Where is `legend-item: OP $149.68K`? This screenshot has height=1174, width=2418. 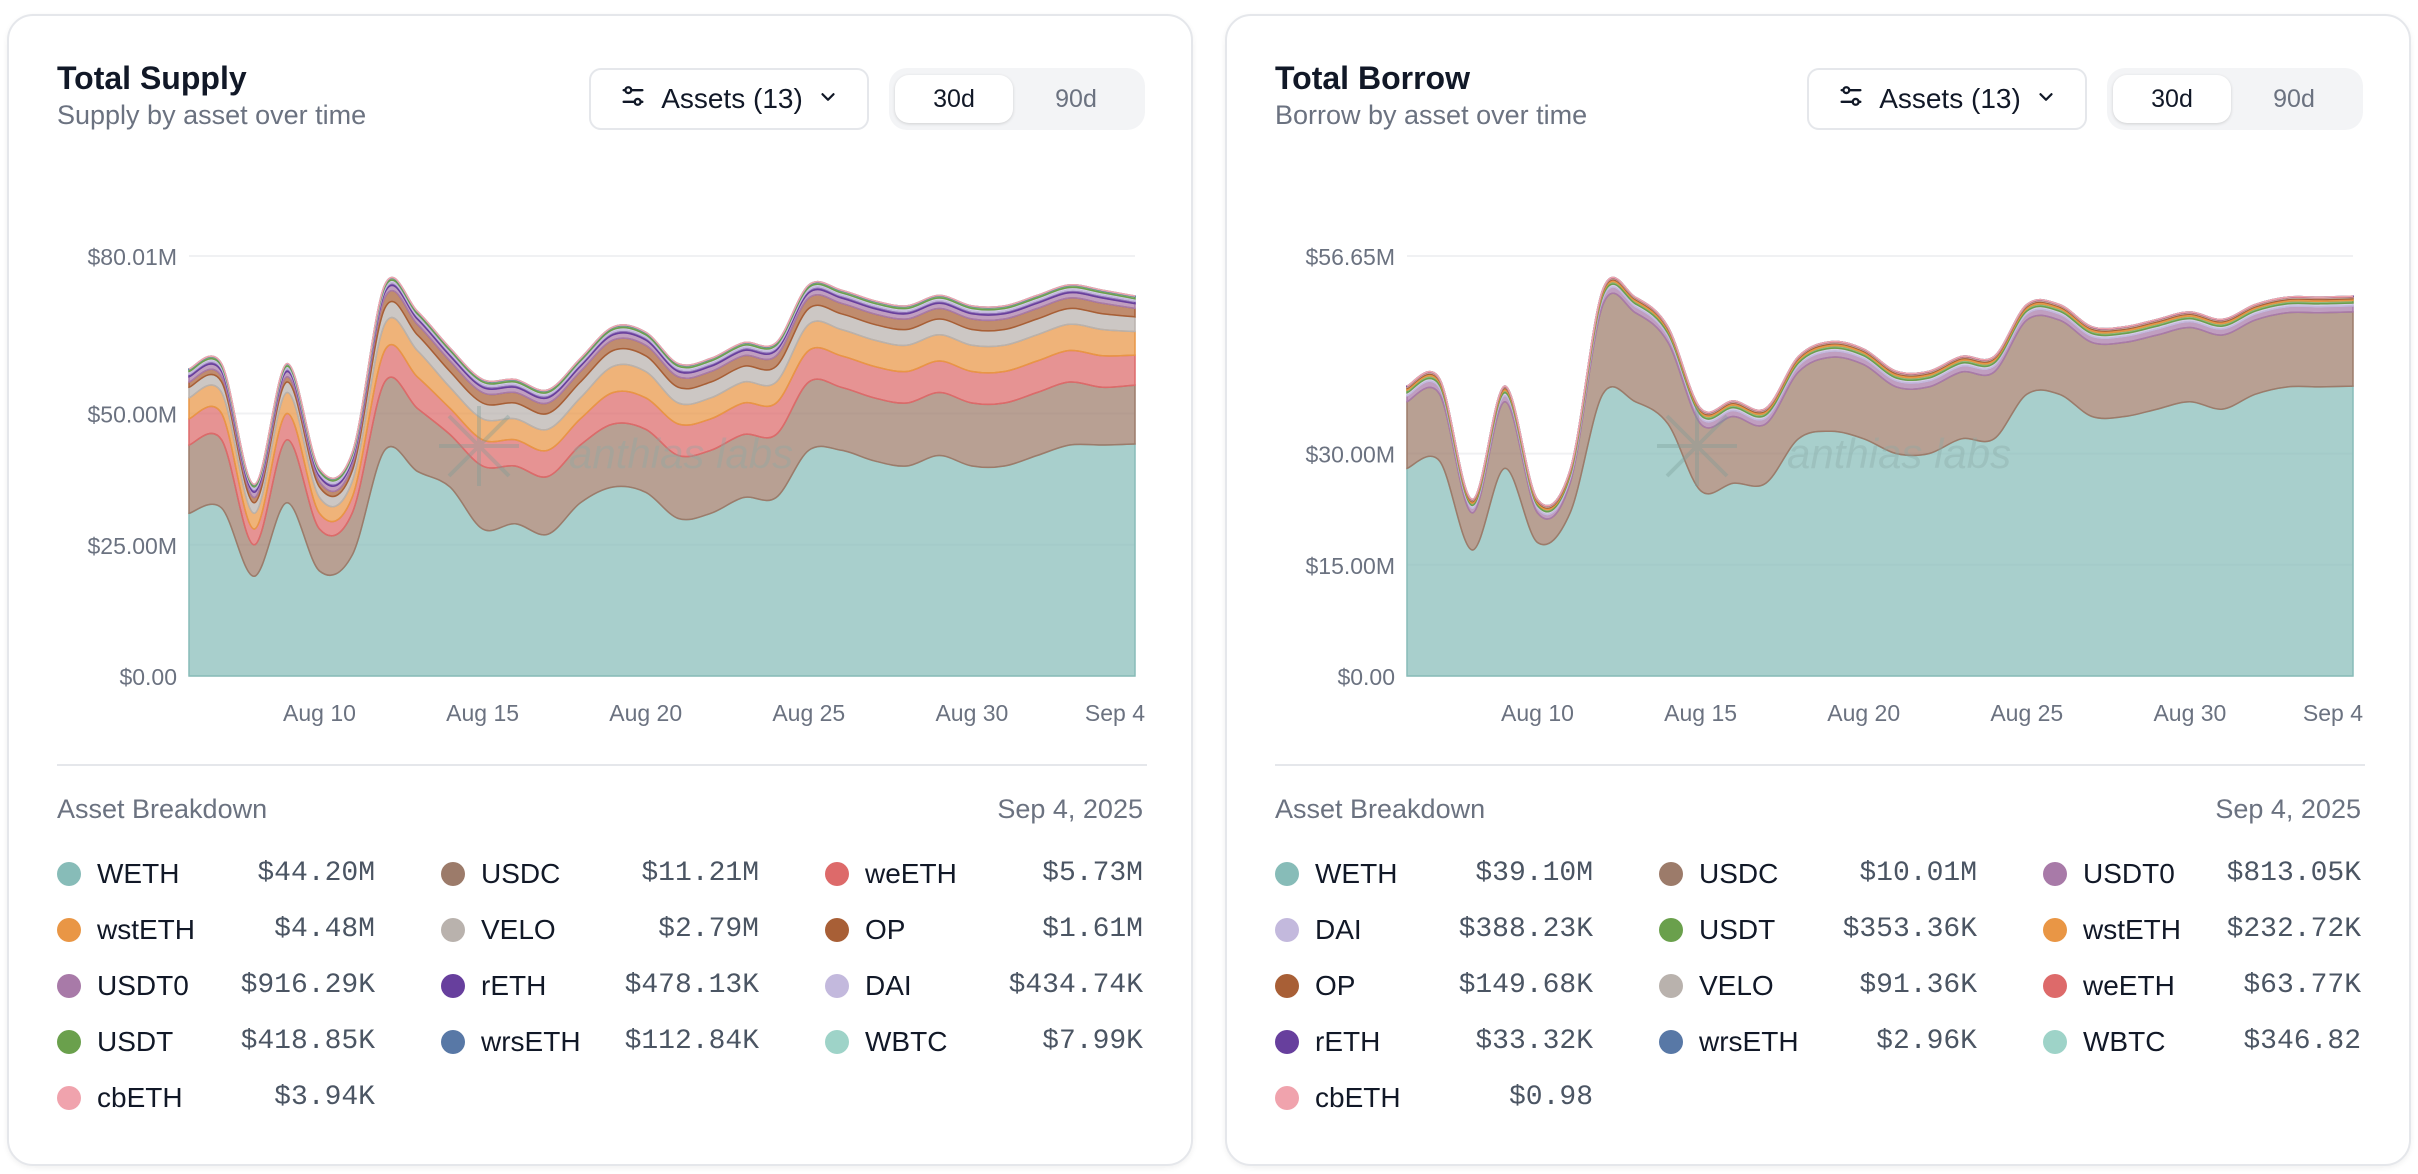 legend-item: OP $149.68K is located at coordinates (1434, 986).